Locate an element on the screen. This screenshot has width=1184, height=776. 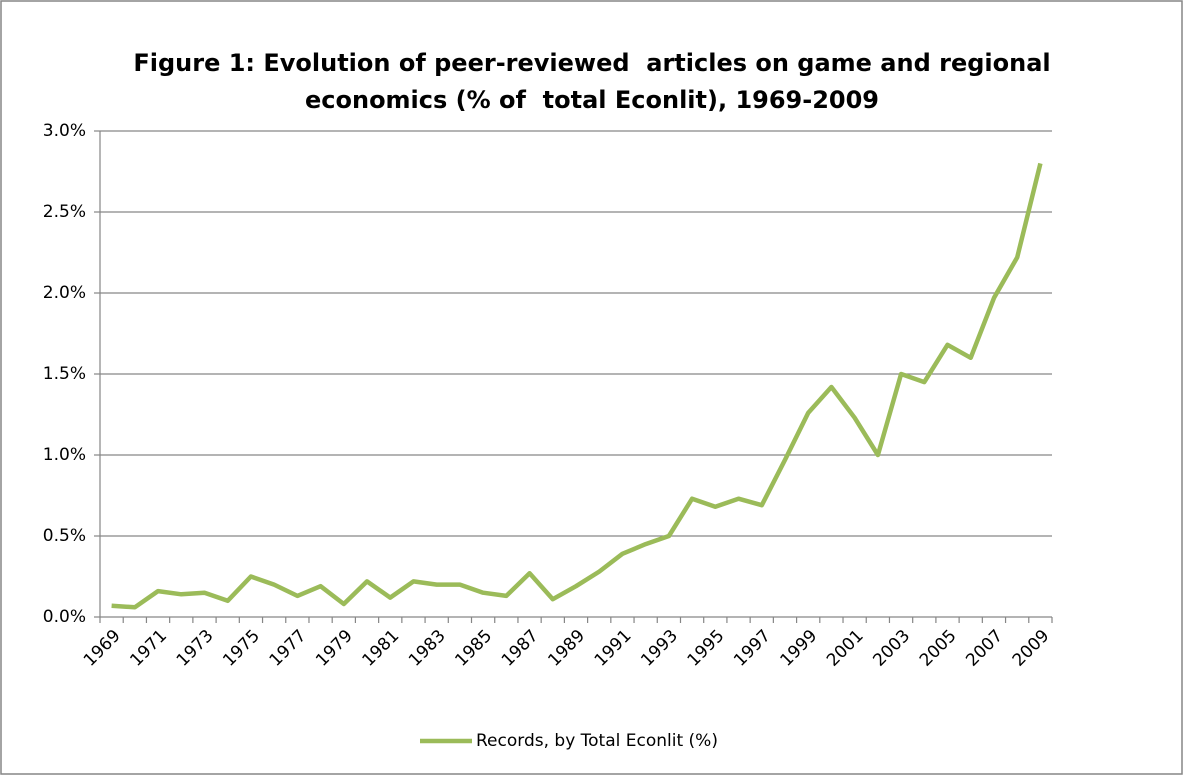
y-tick-label: 3.0% is located at coordinates (64, 131).